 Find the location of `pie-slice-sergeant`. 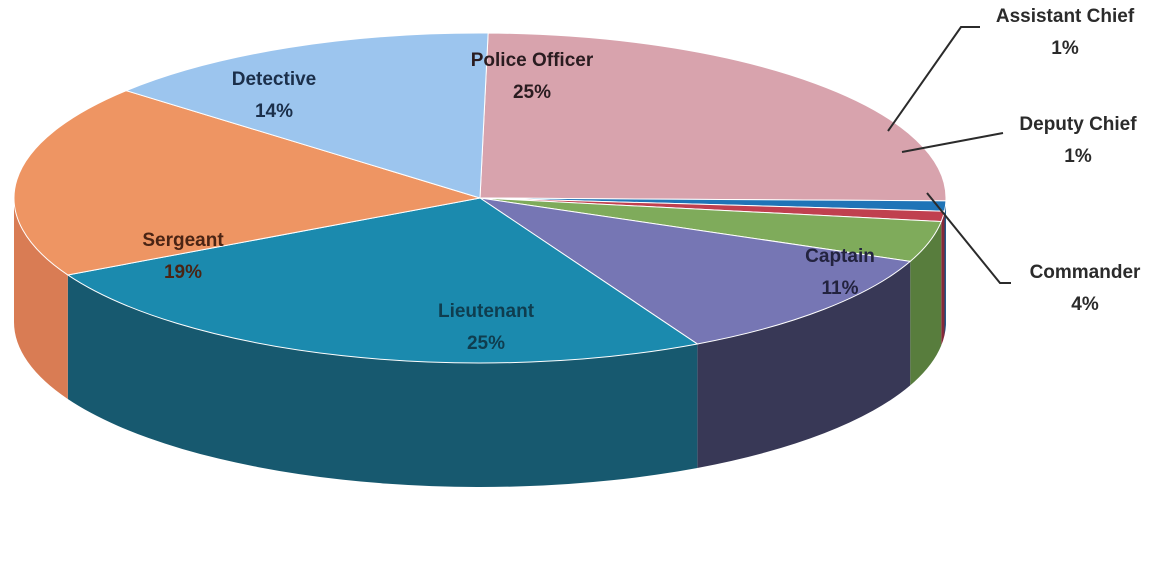

pie-slice-sergeant is located at coordinates (247, 183).